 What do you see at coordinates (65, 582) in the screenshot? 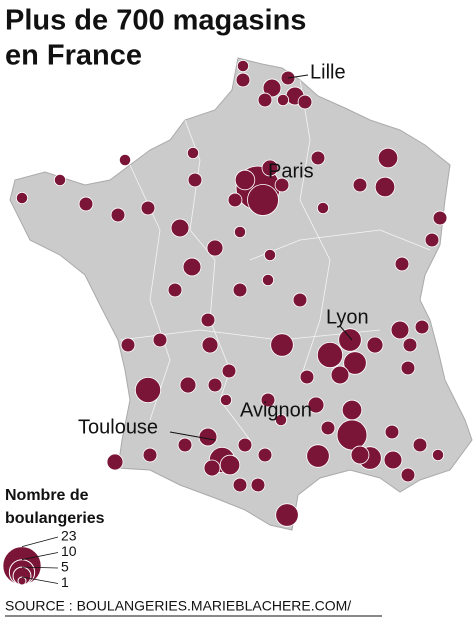
I see `legend-value: 1` at bounding box center [65, 582].